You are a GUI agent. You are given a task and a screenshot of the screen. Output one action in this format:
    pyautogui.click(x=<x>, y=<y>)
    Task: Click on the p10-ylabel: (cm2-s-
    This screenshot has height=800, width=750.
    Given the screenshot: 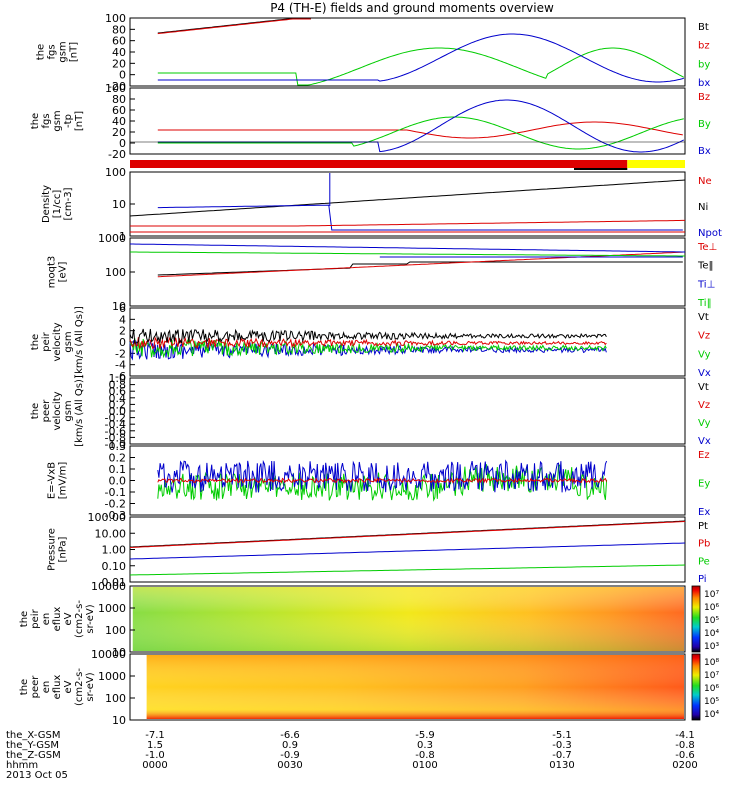 What is the action you would take?
    pyautogui.click(x=79, y=687)
    